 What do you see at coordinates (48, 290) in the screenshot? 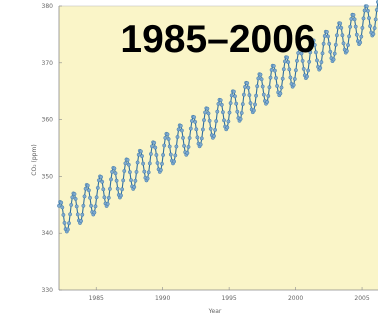
I see `y-tick-label: 330` at bounding box center [48, 290].